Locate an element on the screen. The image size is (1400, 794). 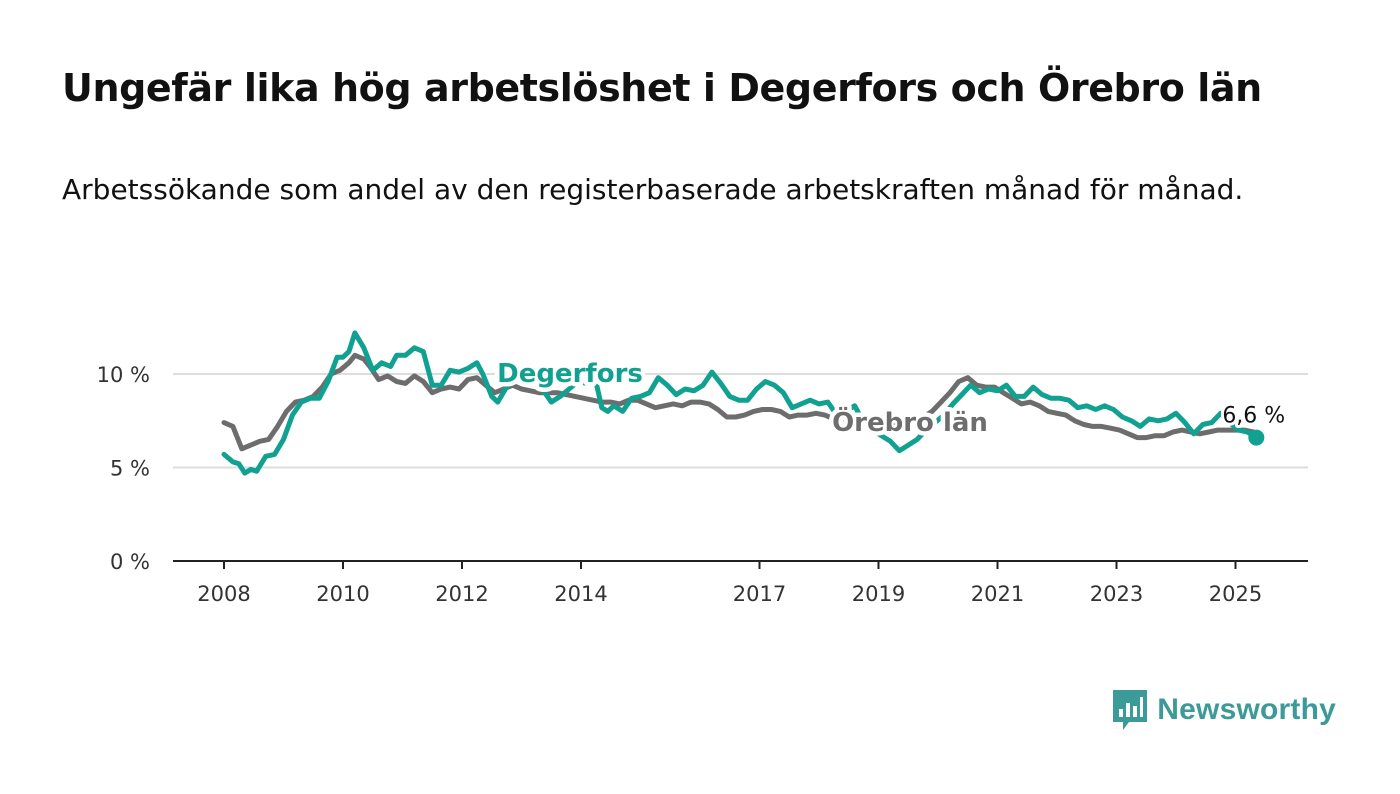
x-tick-label: 2008 is located at coordinates (223, 594).